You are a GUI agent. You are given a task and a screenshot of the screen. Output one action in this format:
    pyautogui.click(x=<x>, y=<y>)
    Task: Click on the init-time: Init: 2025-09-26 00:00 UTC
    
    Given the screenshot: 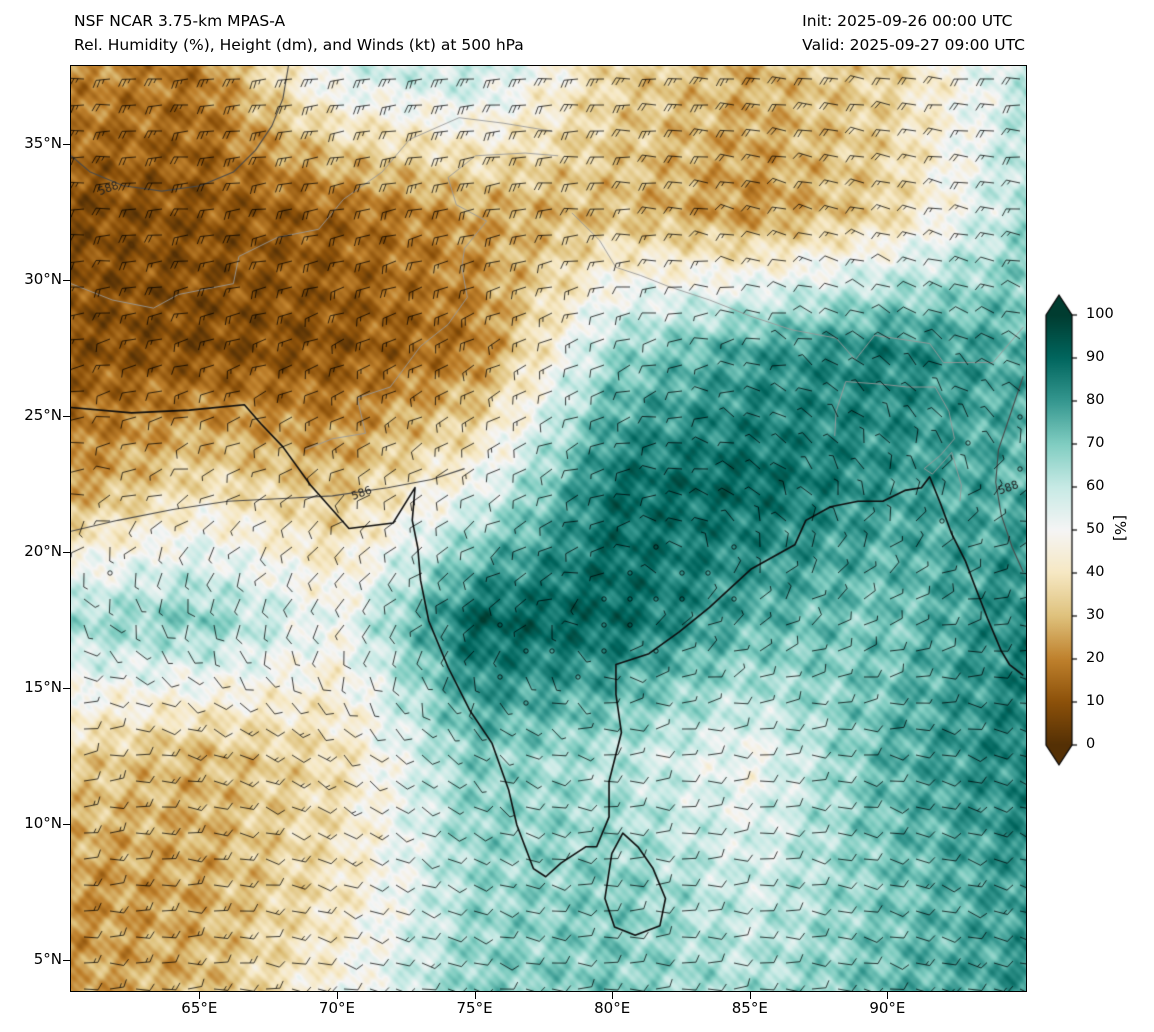 What is the action you would take?
    pyautogui.click(x=907, y=21)
    